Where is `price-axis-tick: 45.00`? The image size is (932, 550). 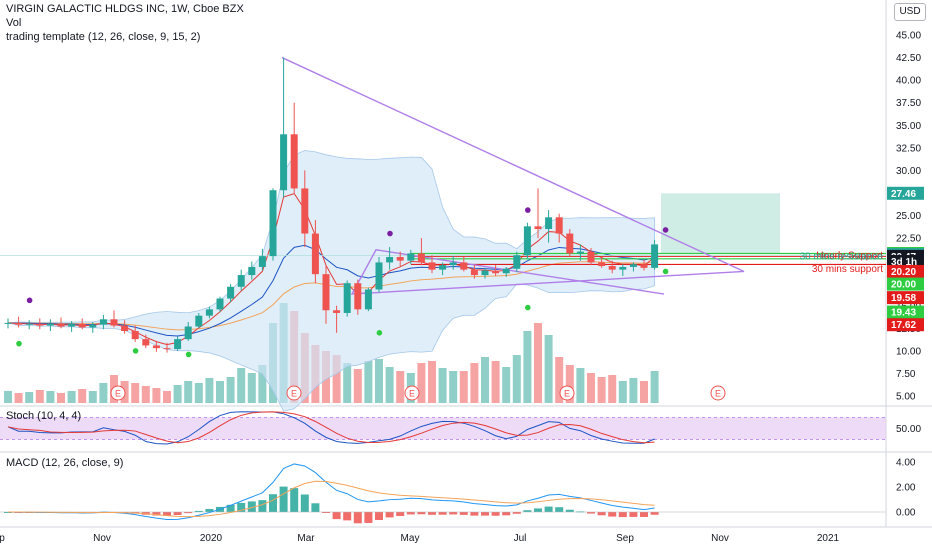
price-axis-tick: 45.00 is located at coordinates (908, 36).